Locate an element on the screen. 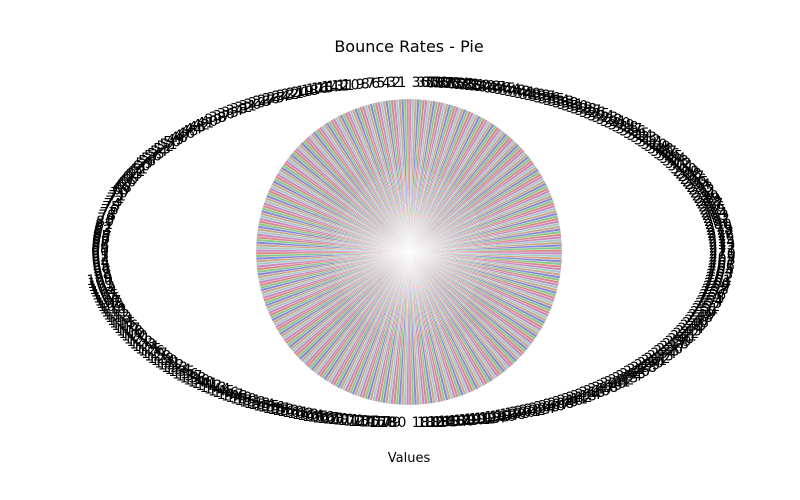  slice-label: 259 is located at coordinates (716, 287).